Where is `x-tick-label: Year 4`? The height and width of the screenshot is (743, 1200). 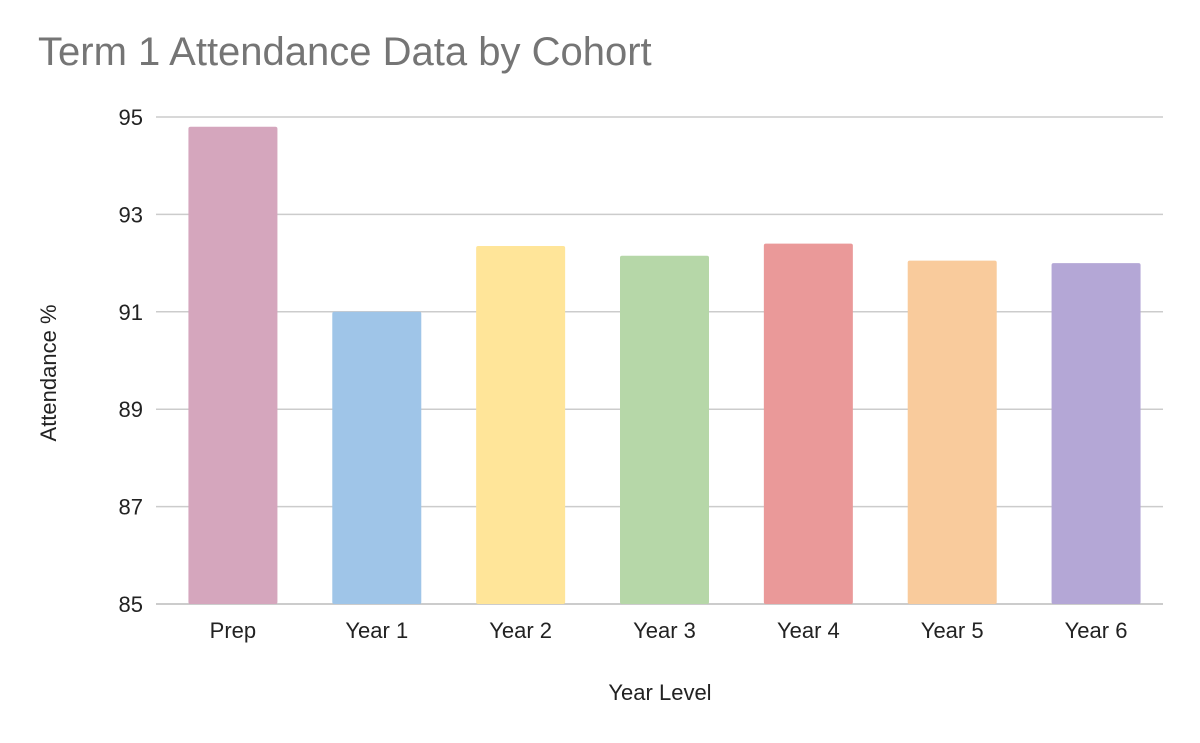 x-tick-label: Year 4 is located at coordinates (808, 630).